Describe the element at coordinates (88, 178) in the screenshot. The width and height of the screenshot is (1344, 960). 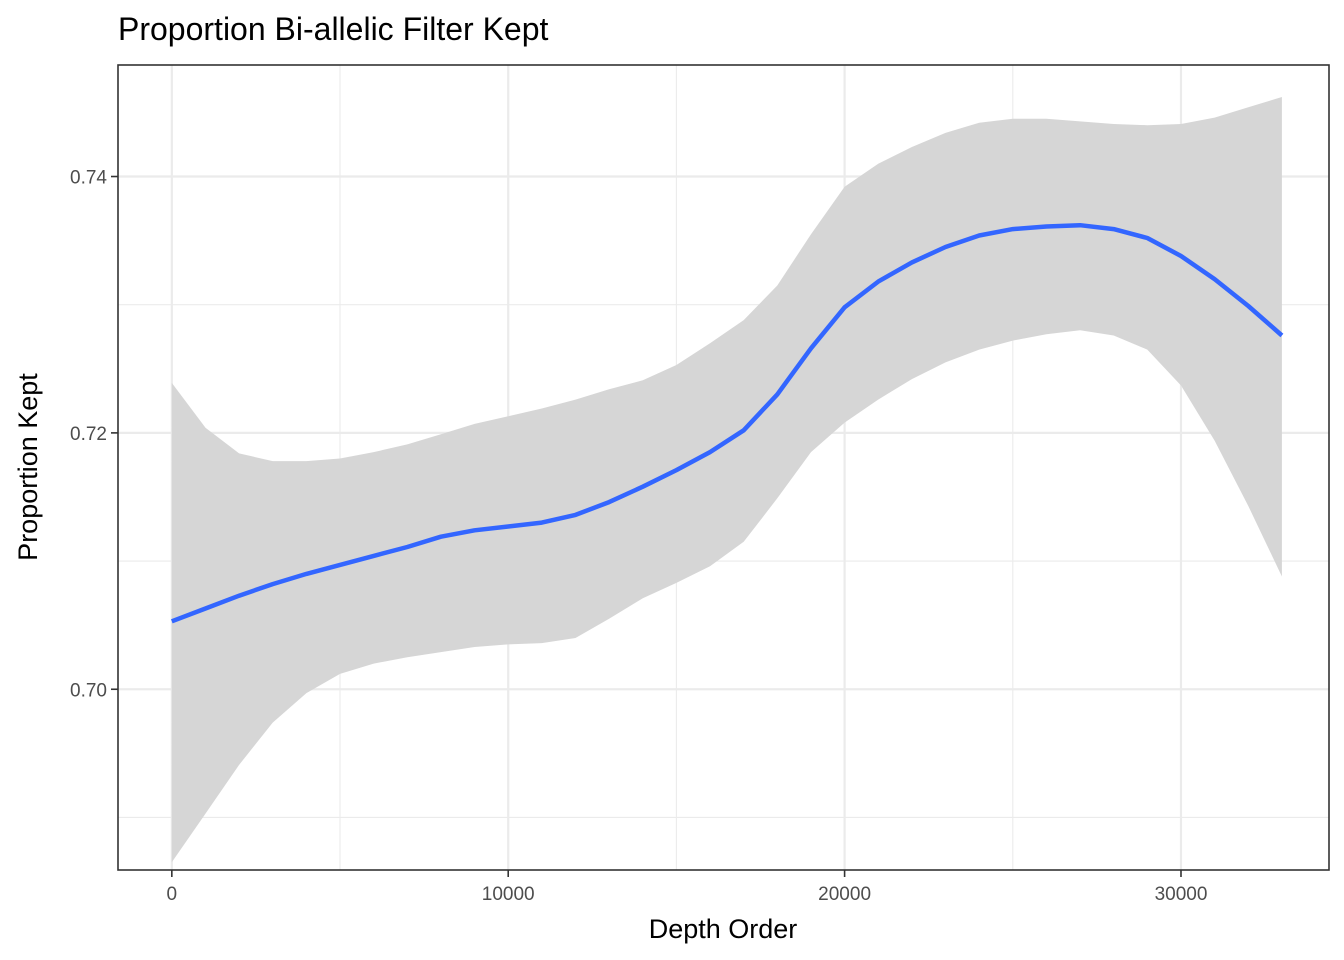
I see `y-tick-label: 0.74` at that location.